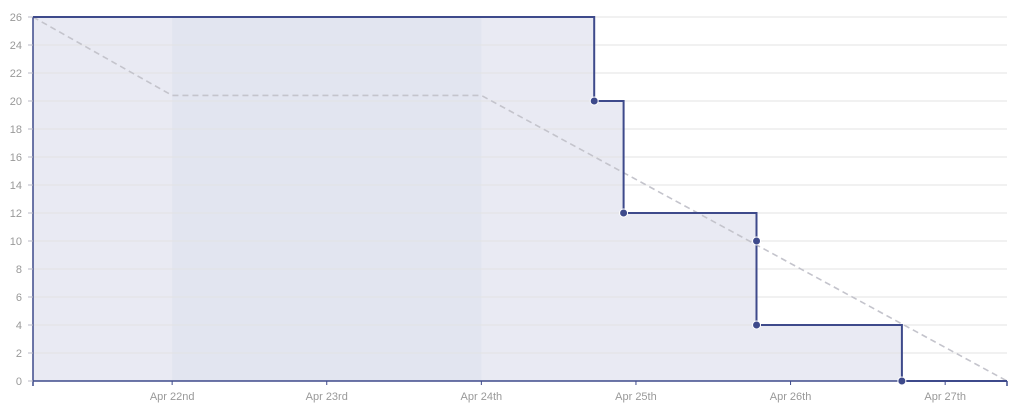  I want to click on y-tick-label: 4, so click(19, 326).